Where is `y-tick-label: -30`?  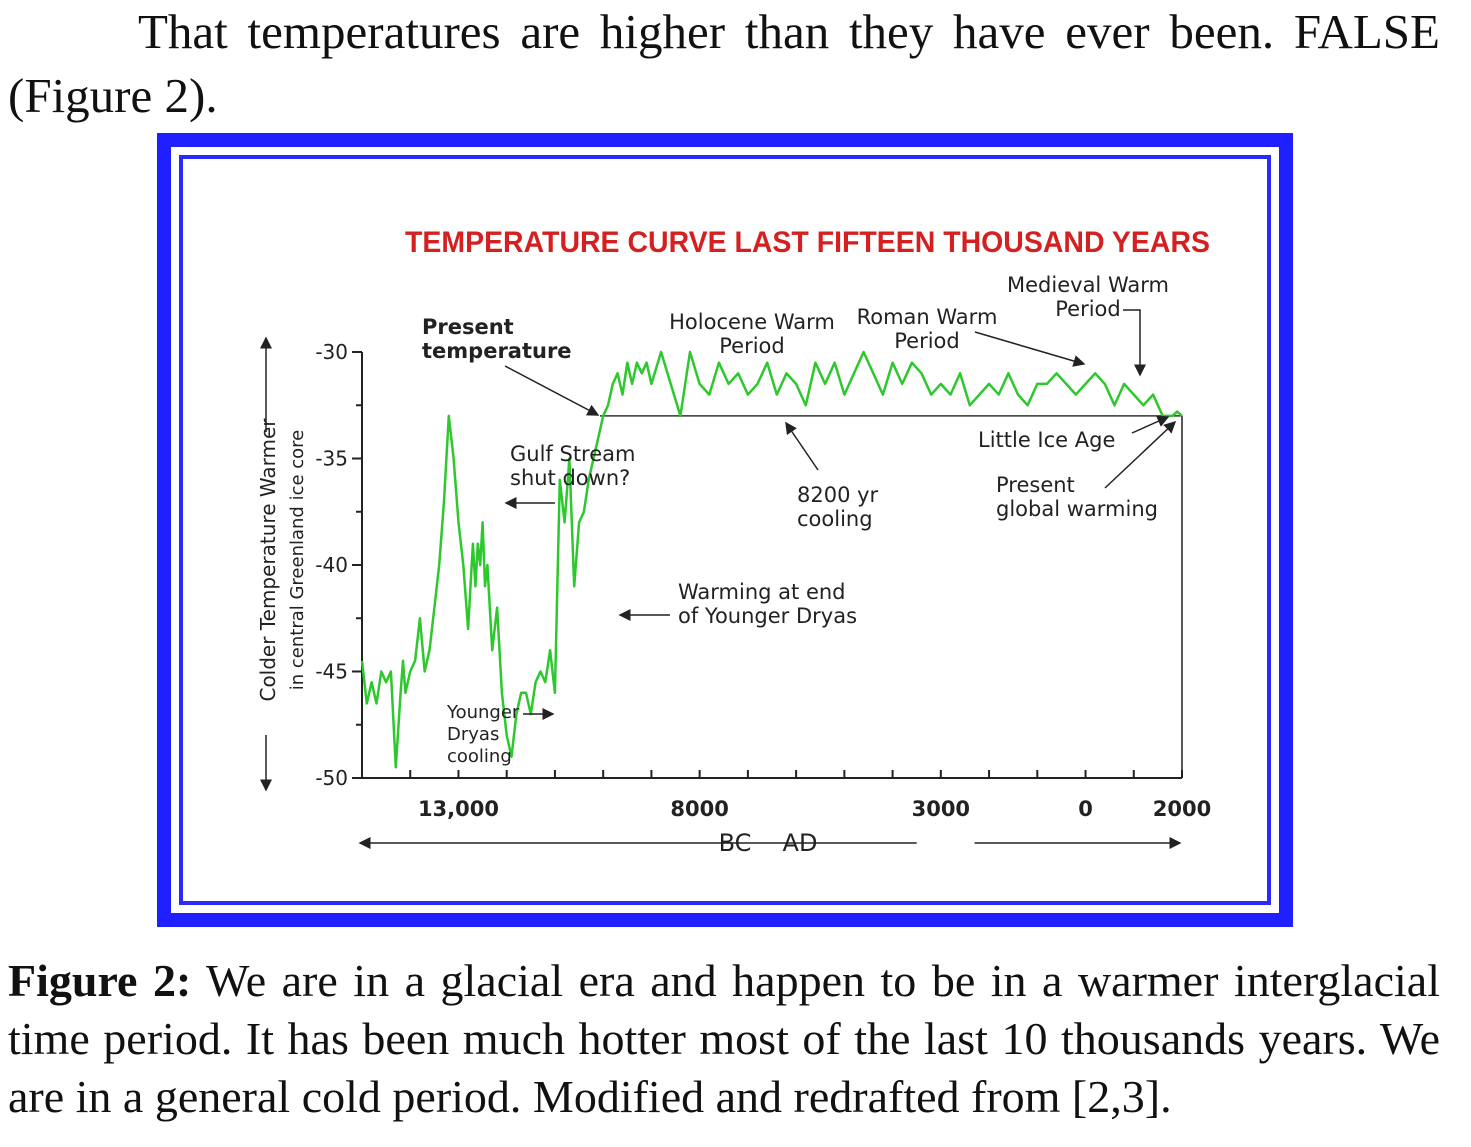
y-tick-label: -30 is located at coordinates (331, 352).